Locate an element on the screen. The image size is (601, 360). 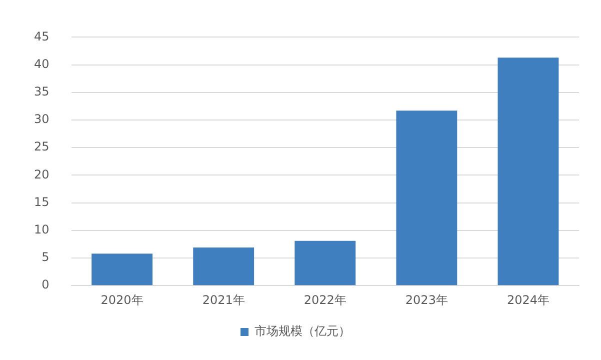
y-tick-label: 15 is located at coordinates (42, 201).